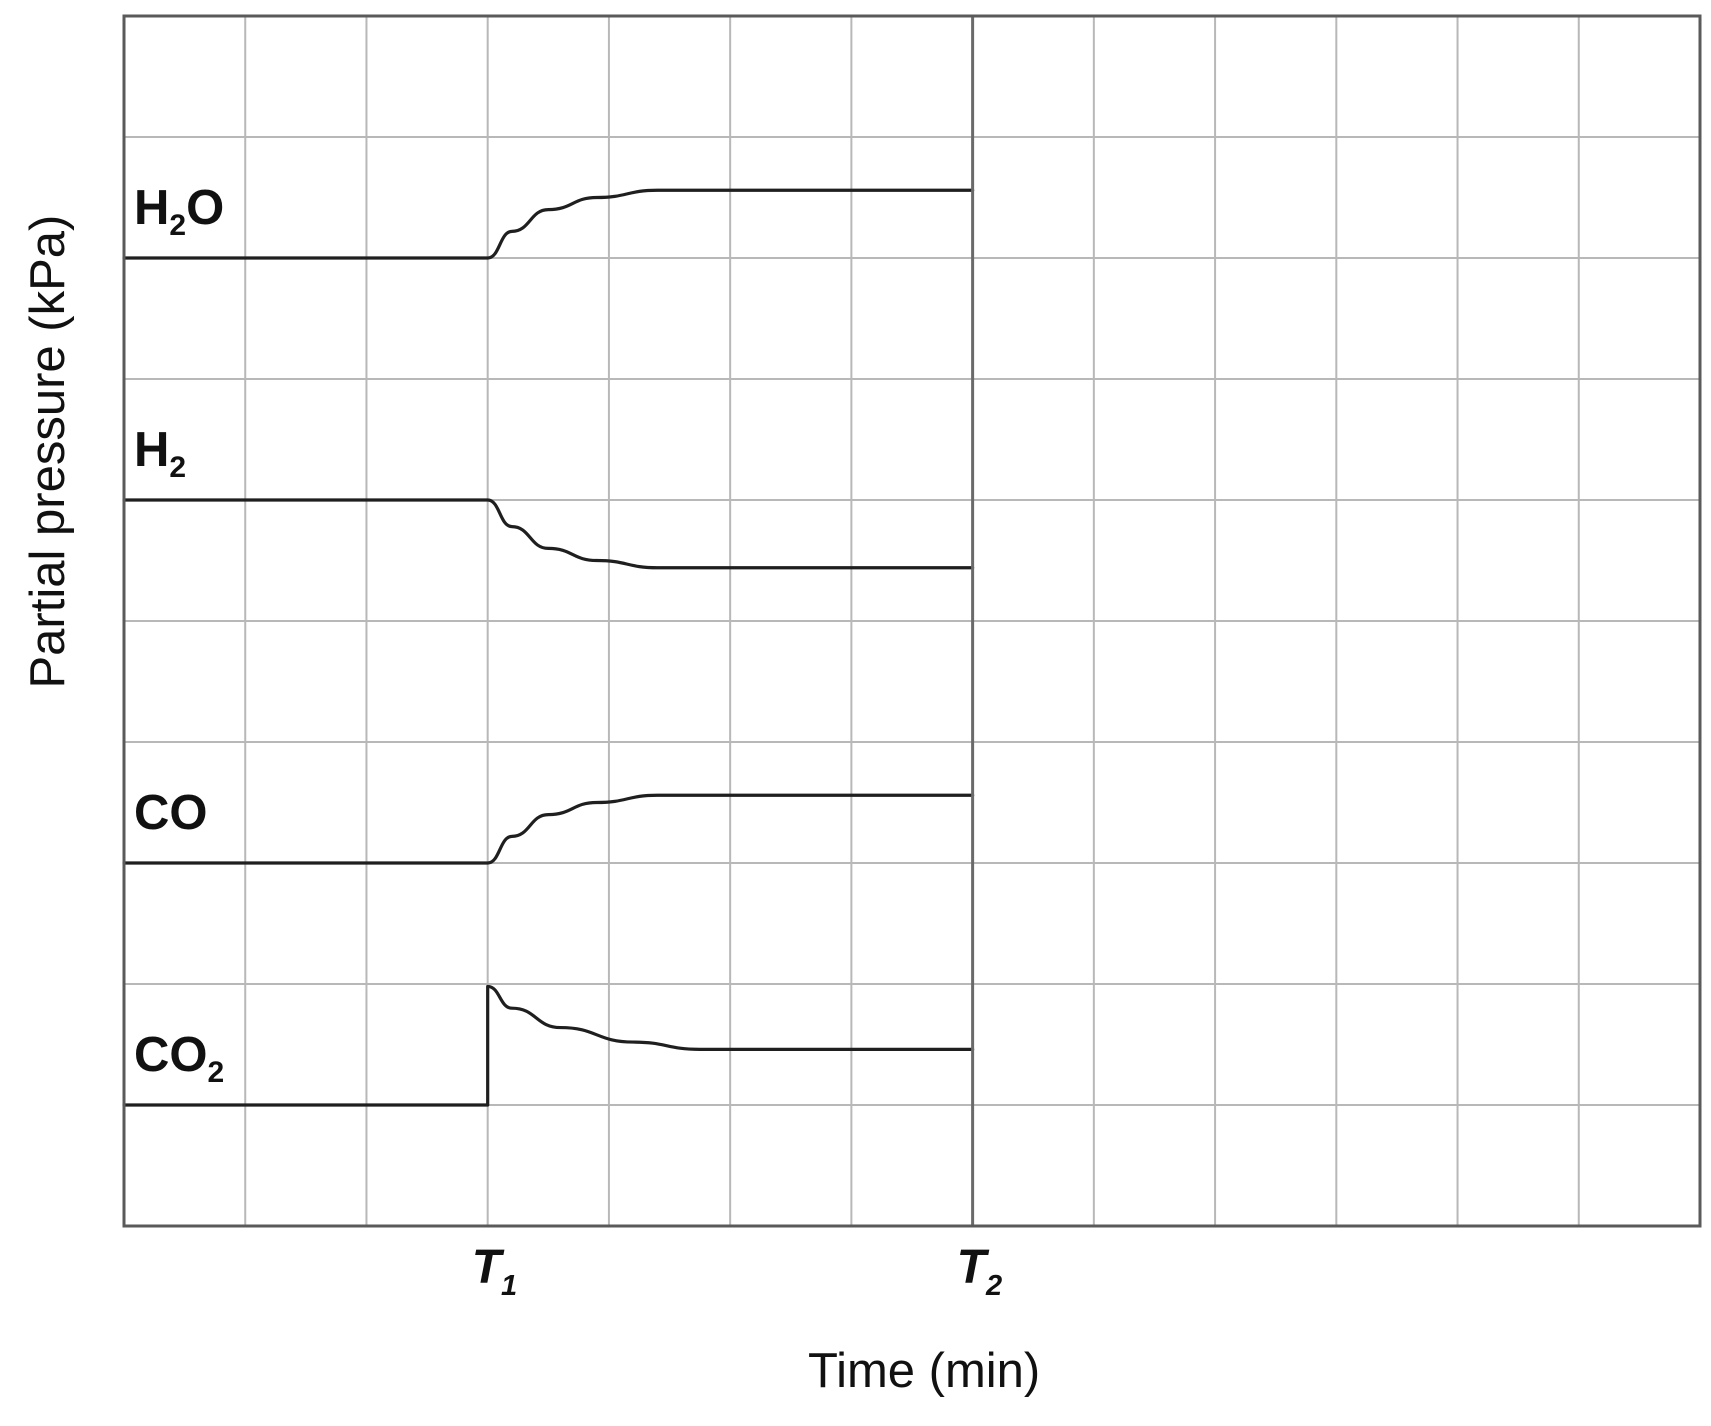 The height and width of the screenshot is (1426, 1711). Describe the element at coordinates (160, 453) in the screenshot. I see `series-label: H2` at that location.